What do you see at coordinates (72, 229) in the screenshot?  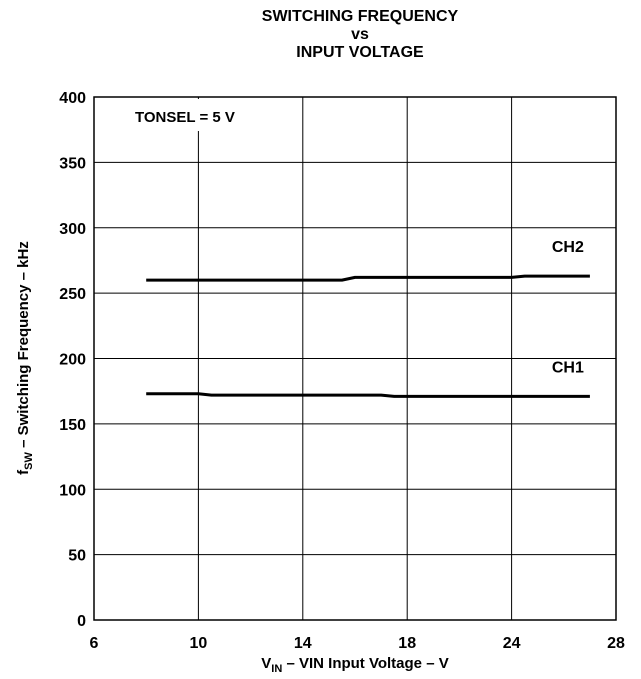 I see `y-tick-label: 300` at bounding box center [72, 229].